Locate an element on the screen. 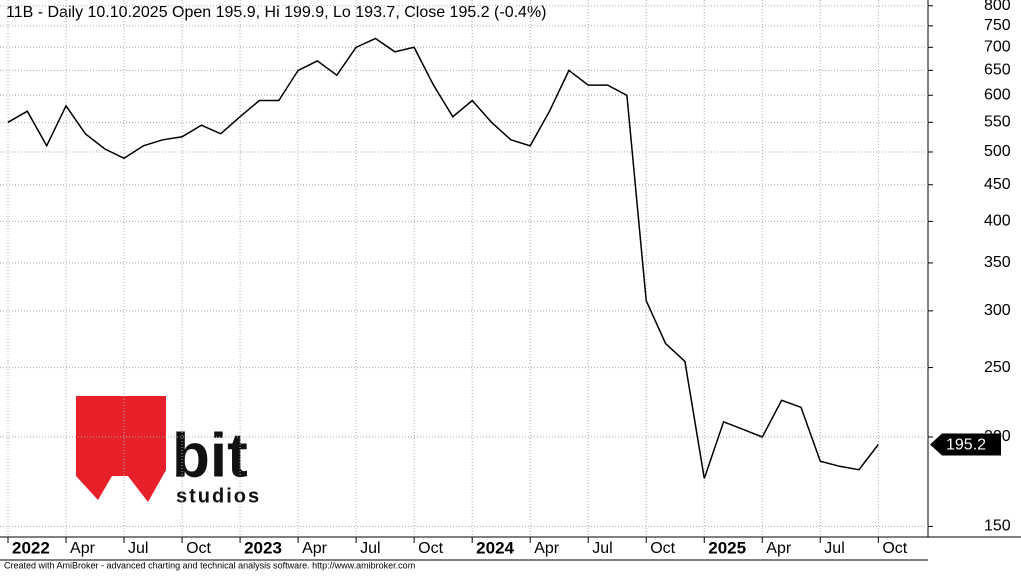  x-tick-label: 2024 is located at coordinates (495, 547).